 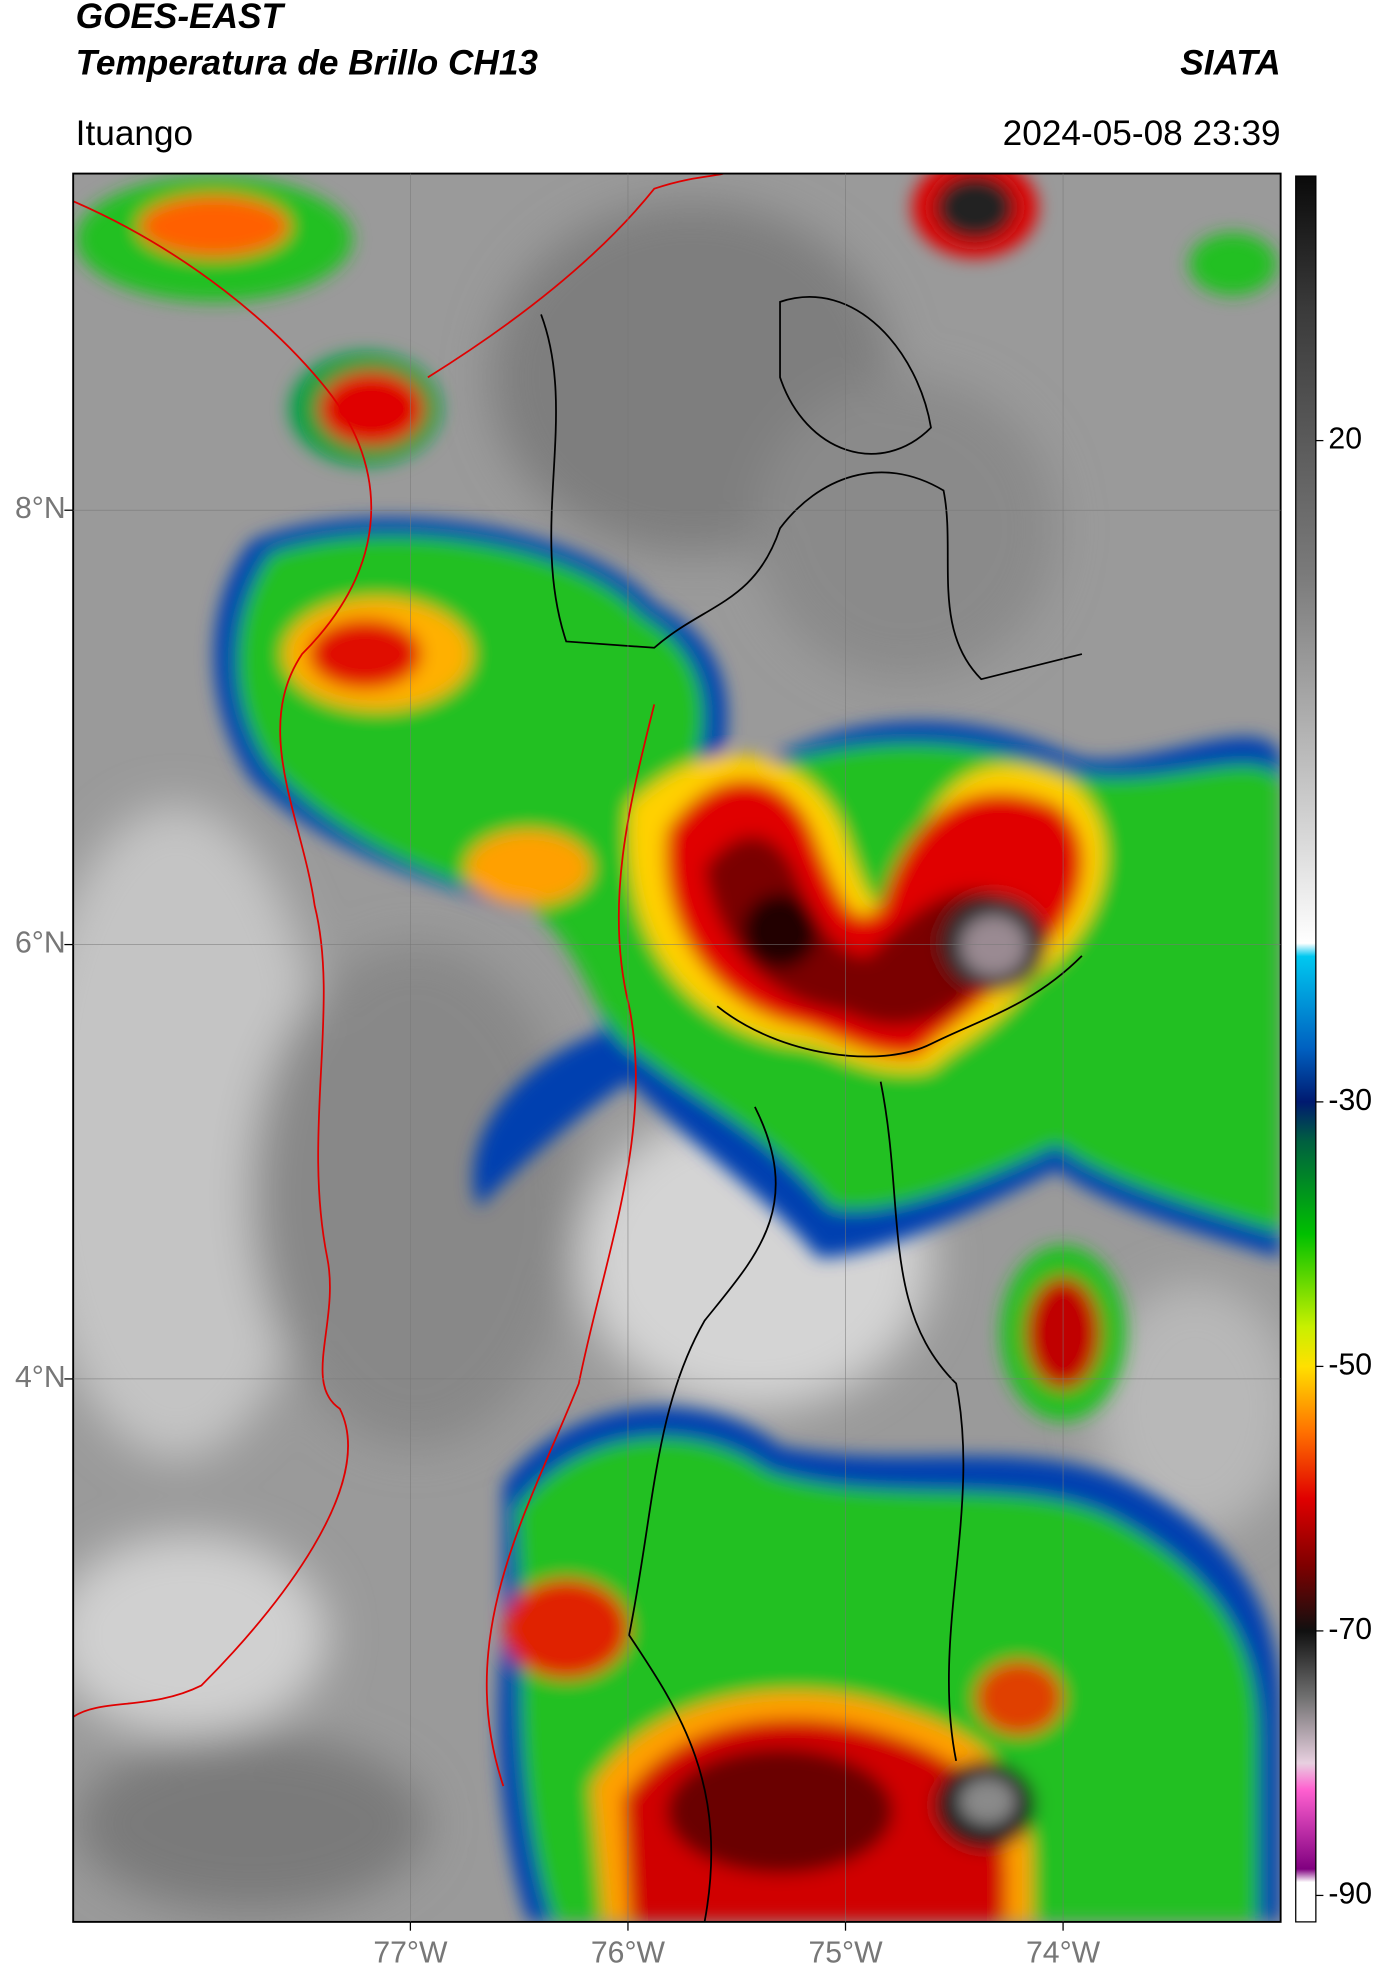 What do you see at coordinates (1230, 63) in the screenshot?
I see `source: SIATA` at bounding box center [1230, 63].